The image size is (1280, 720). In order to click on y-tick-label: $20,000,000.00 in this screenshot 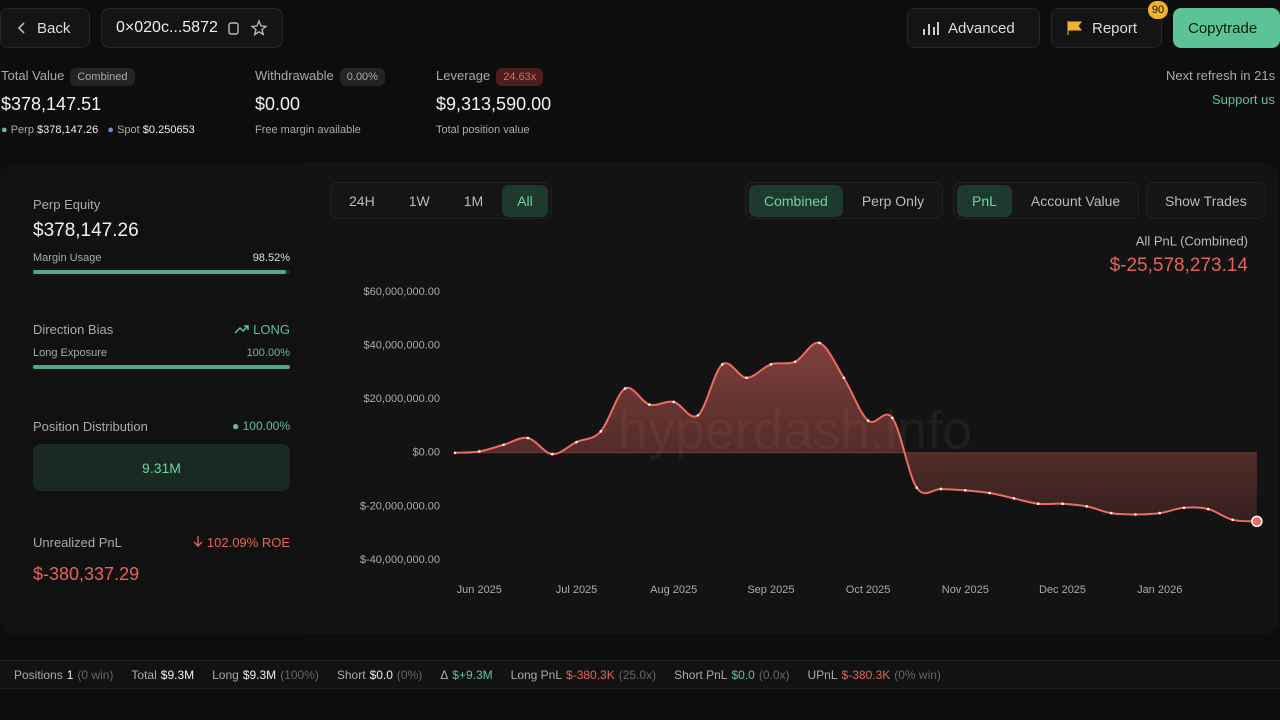, I will do `click(402, 399)`.